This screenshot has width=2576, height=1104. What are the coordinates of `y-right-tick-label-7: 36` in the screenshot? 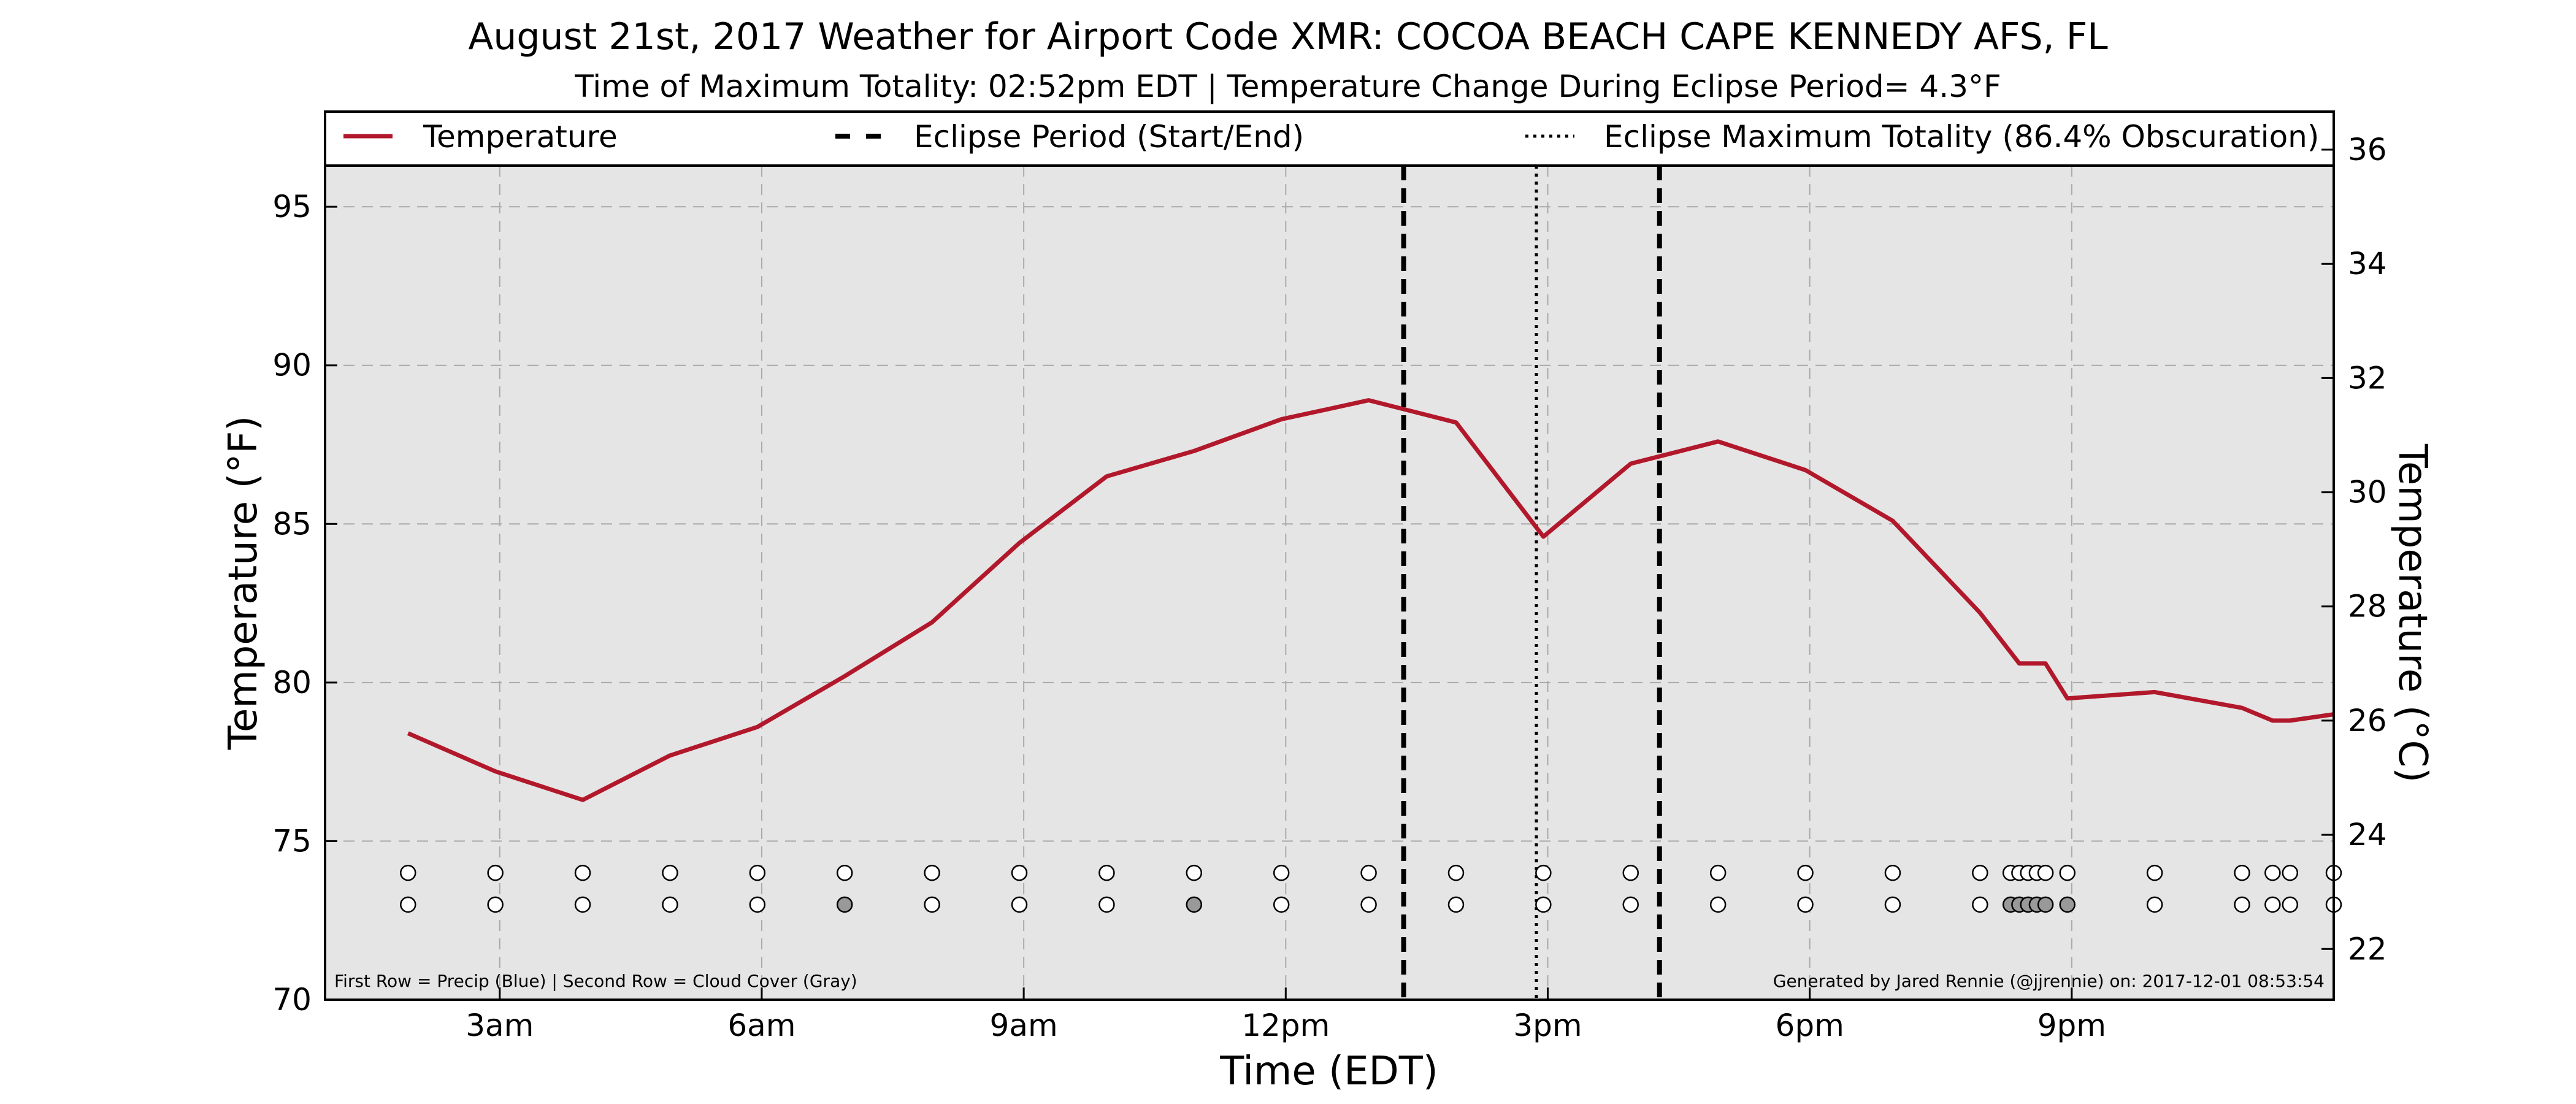 It's located at (2367, 149).